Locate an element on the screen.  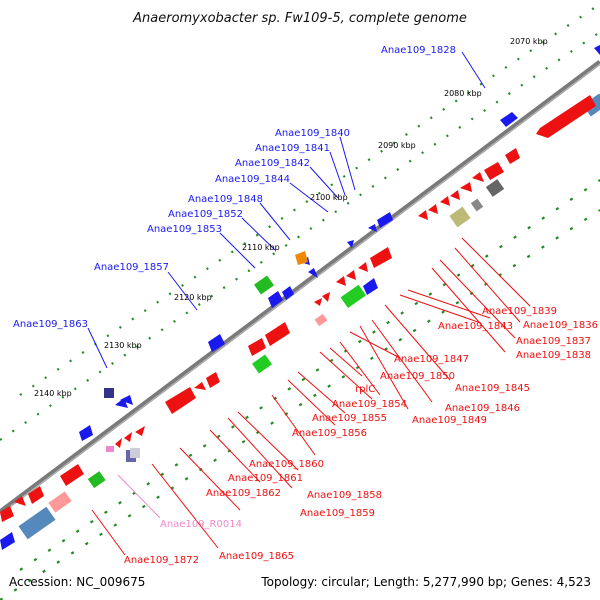
gene-label: Anae109_1852 is located at coordinates (205, 214).